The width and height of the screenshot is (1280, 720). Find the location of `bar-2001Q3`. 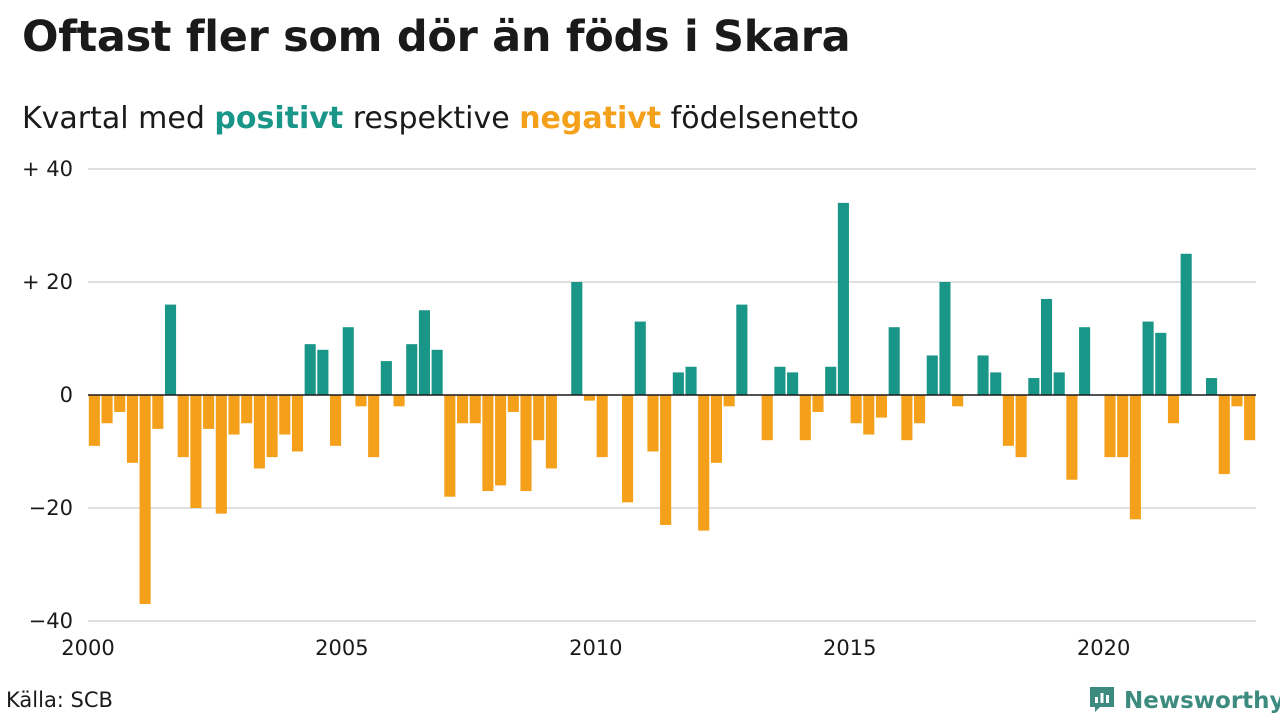

bar-2001Q3 is located at coordinates (170, 349).